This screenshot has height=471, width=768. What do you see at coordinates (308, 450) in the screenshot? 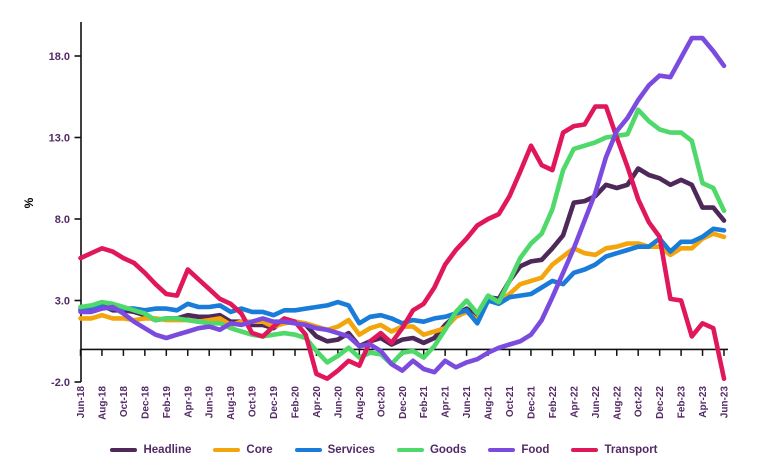
I see `legend-swatch-services` at bounding box center [308, 450].